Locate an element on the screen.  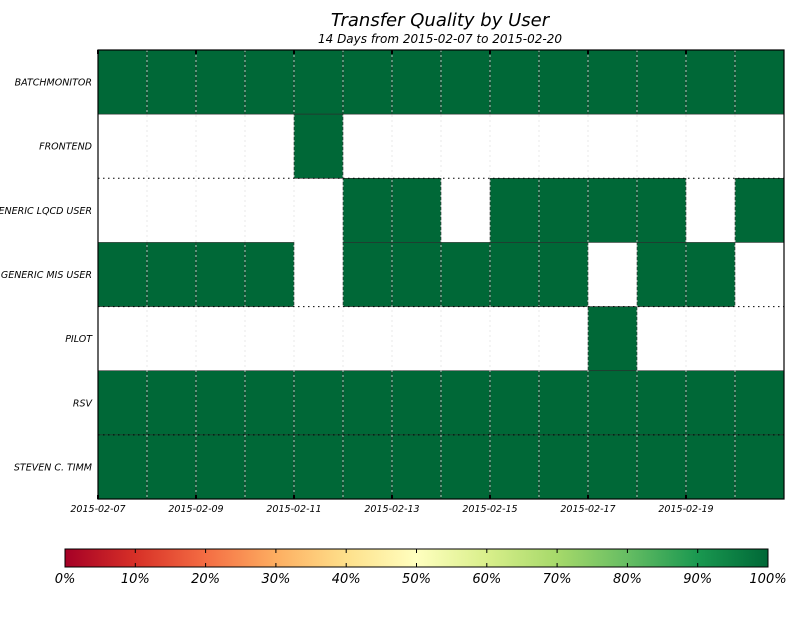
x-tick-label: 2015-02-11 is located at coordinates (293, 509).